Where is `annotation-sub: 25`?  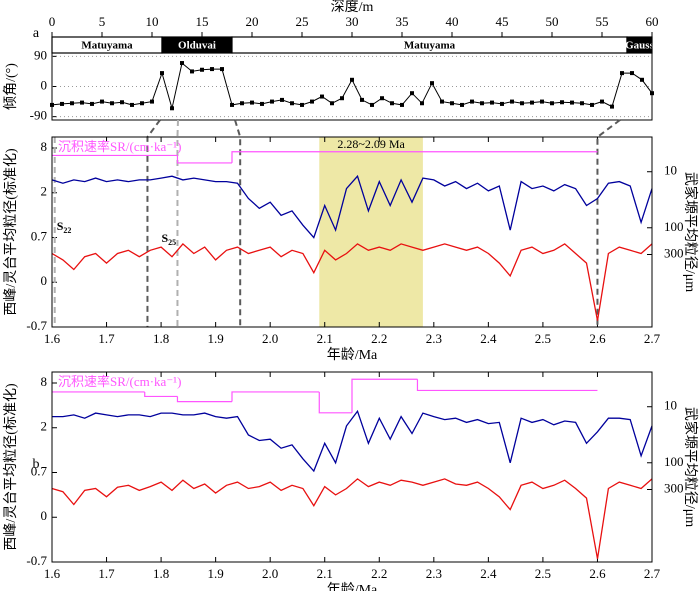 annotation-sub: 25 is located at coordinates (172, 242).